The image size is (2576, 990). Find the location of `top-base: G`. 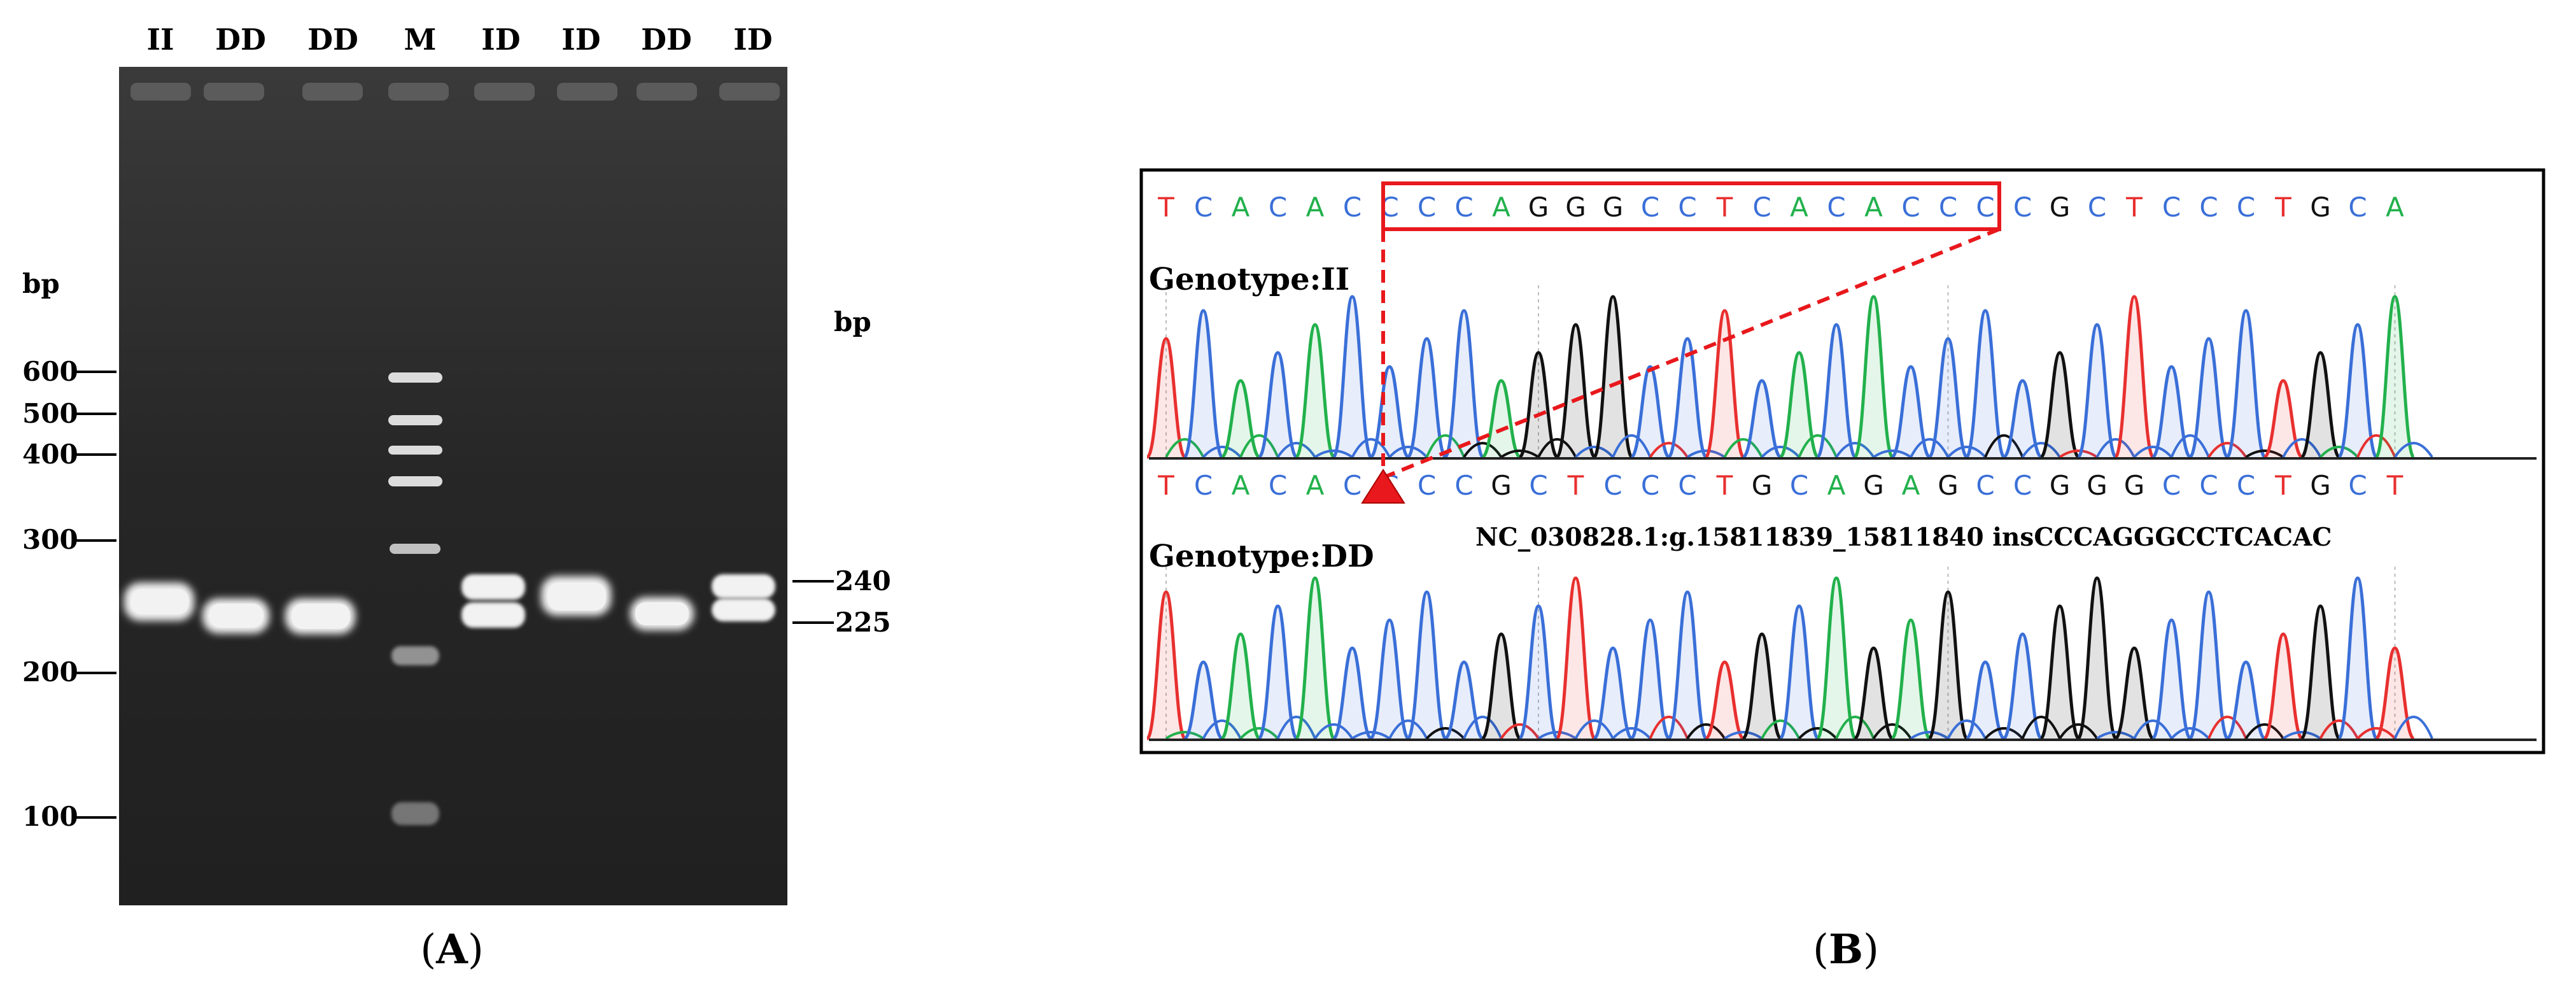

top-base: G is located at coordinates (1576, 207).